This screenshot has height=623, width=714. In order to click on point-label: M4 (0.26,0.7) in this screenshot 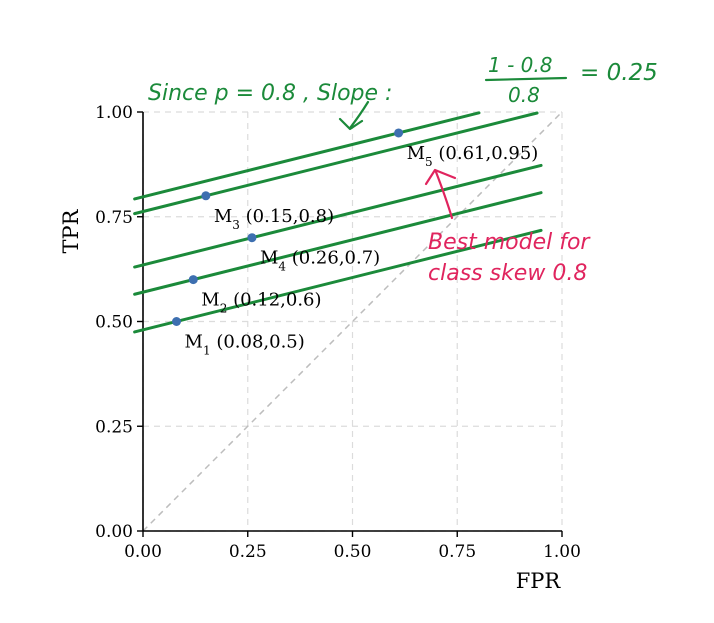, I will do `click(320, 261)`.